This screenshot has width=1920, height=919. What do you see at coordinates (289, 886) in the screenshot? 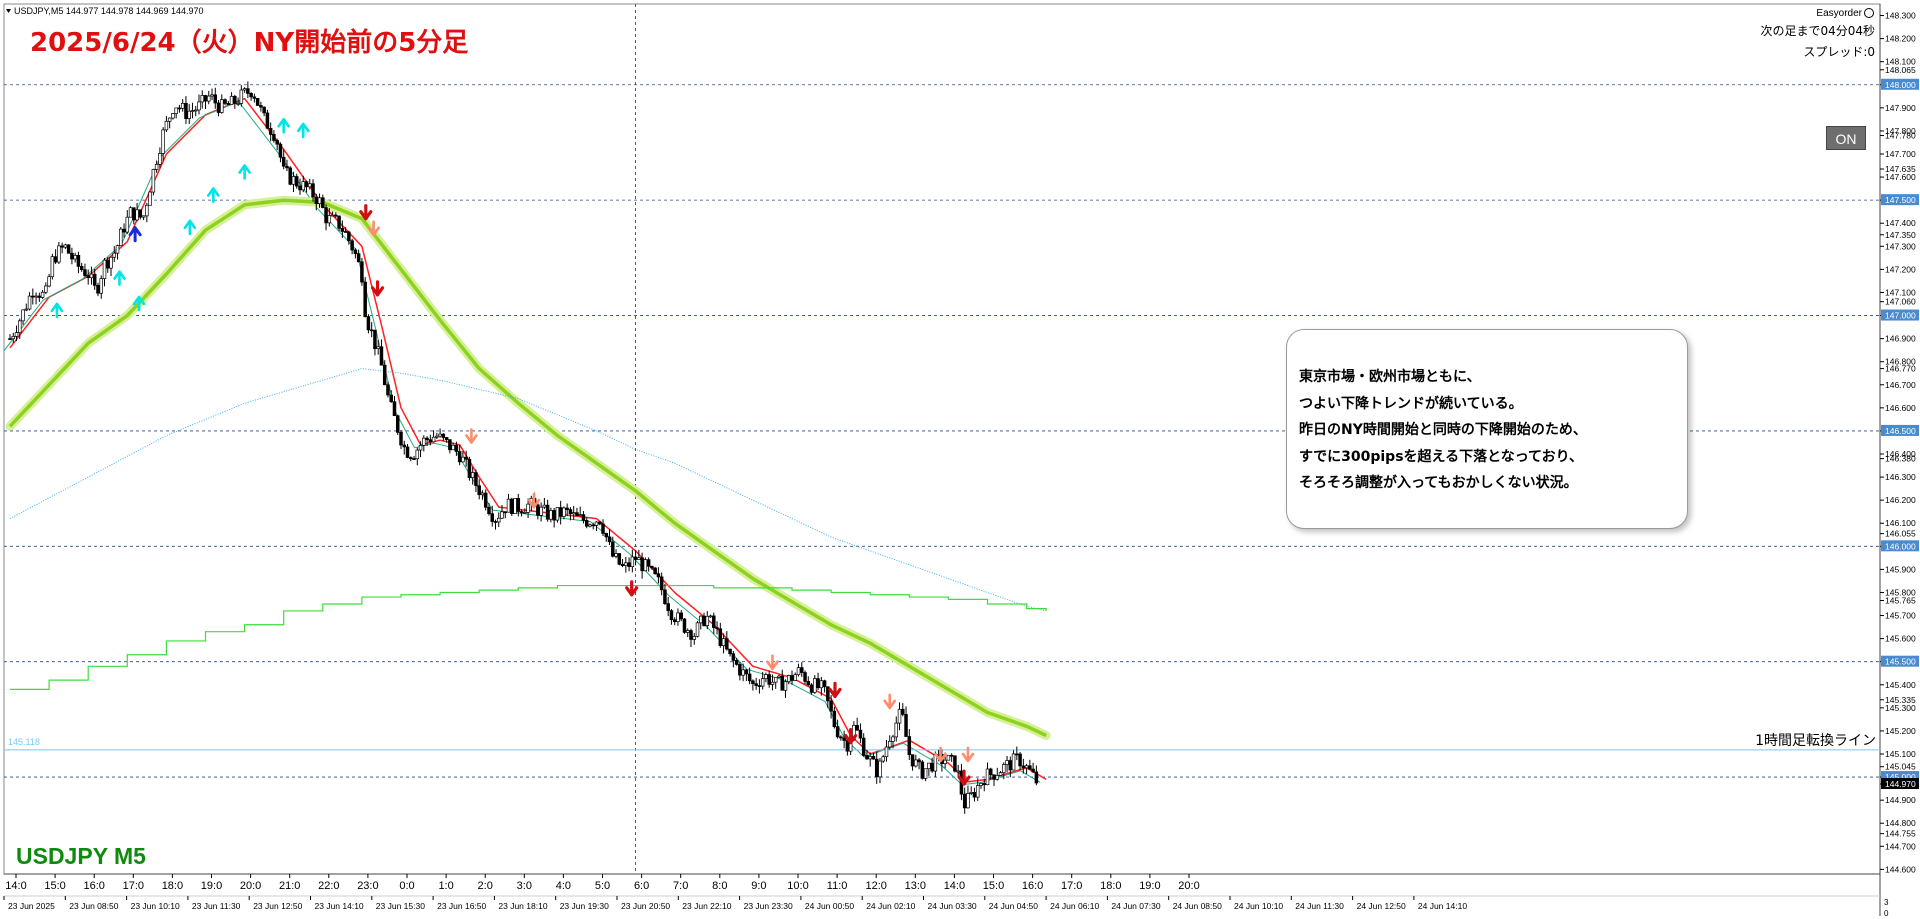
I see `time-tick-label: 21:0` at bounding box center [289, 886].